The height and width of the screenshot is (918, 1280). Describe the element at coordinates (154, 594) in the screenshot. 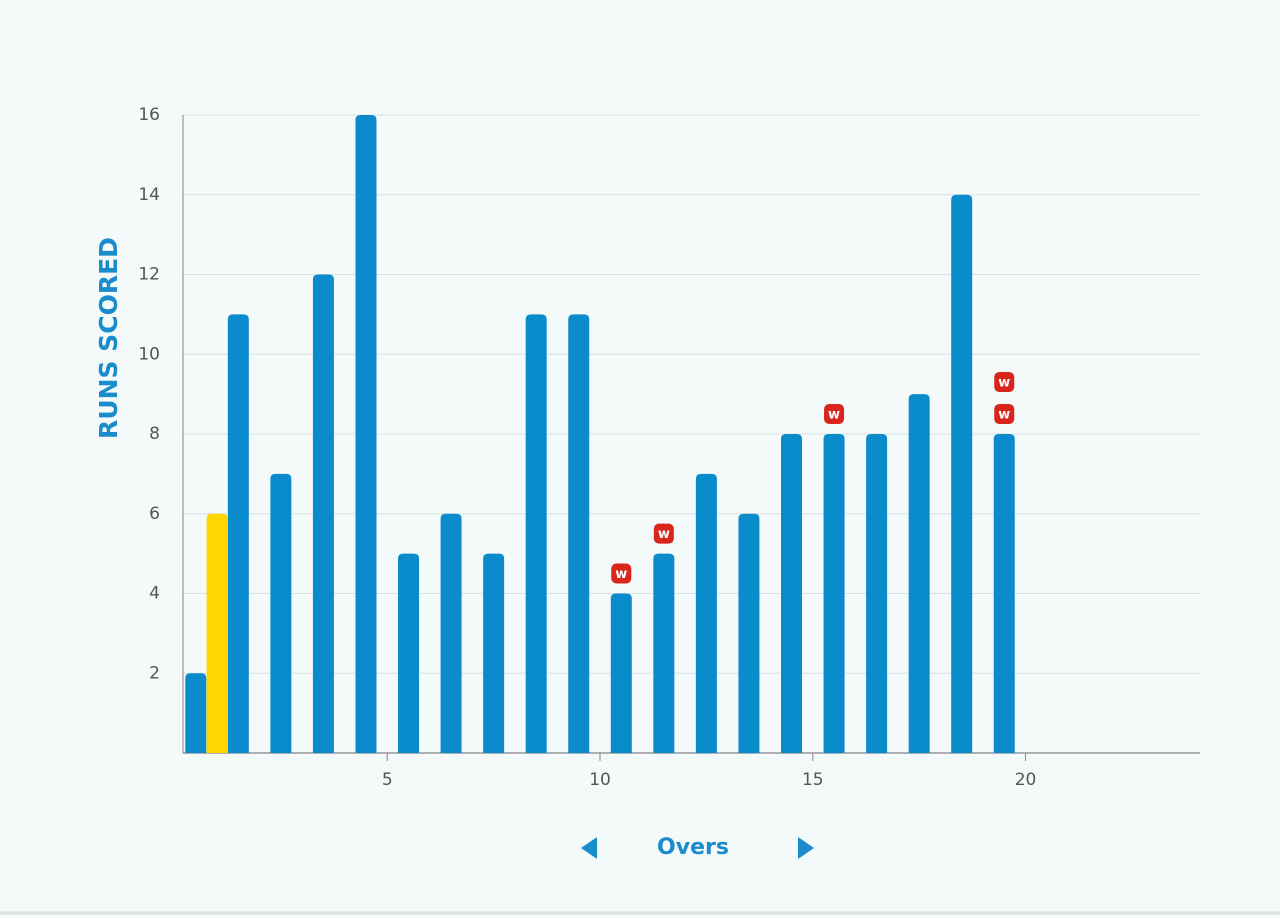

I see `y-tick-label: 4` at that location.